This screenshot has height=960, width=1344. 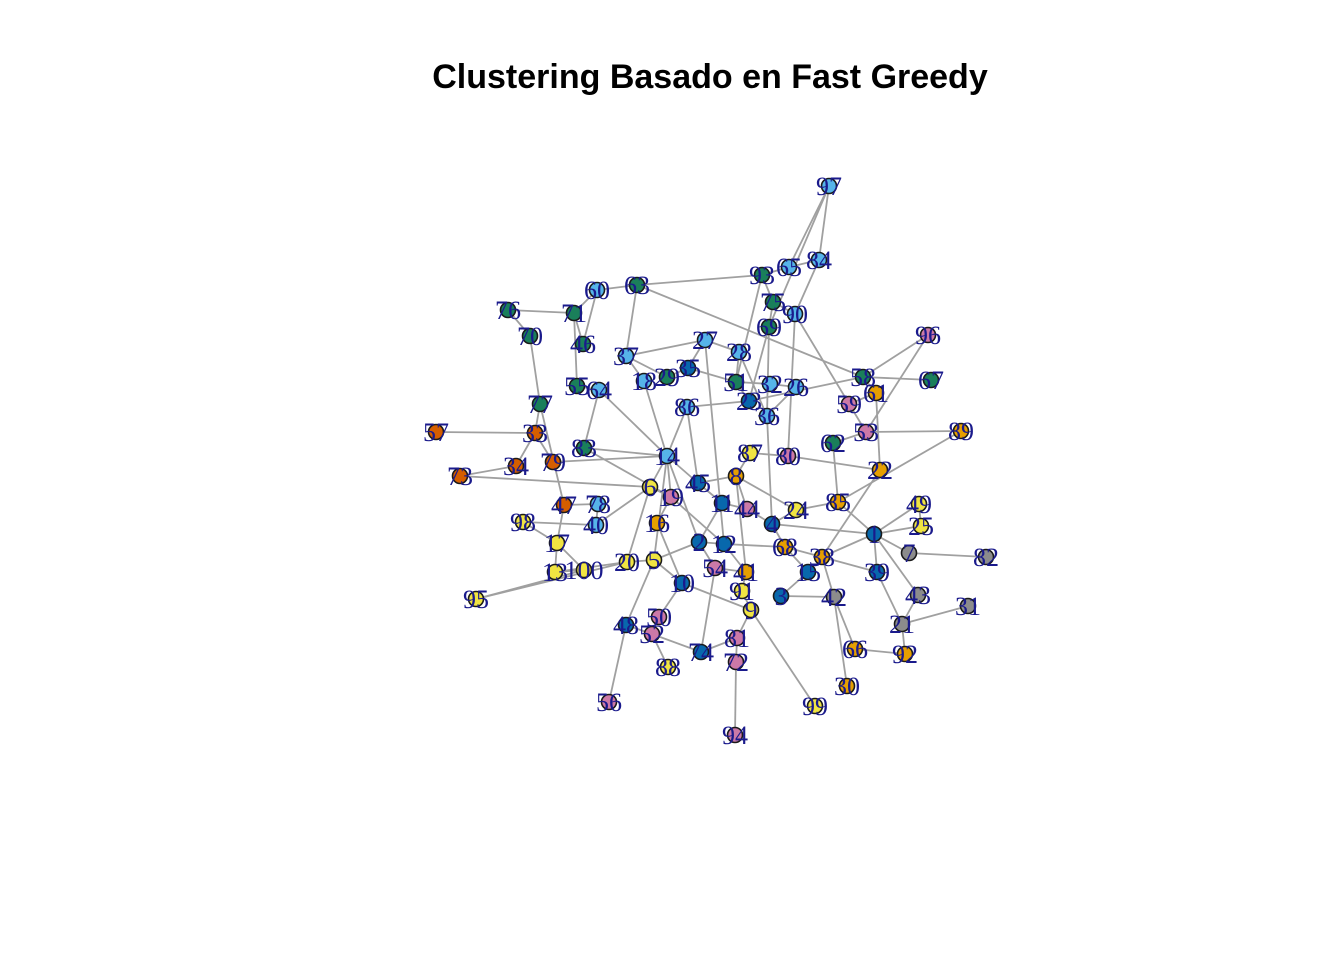 I want to click on node-label-28: 28, so click(x=739, y=352).